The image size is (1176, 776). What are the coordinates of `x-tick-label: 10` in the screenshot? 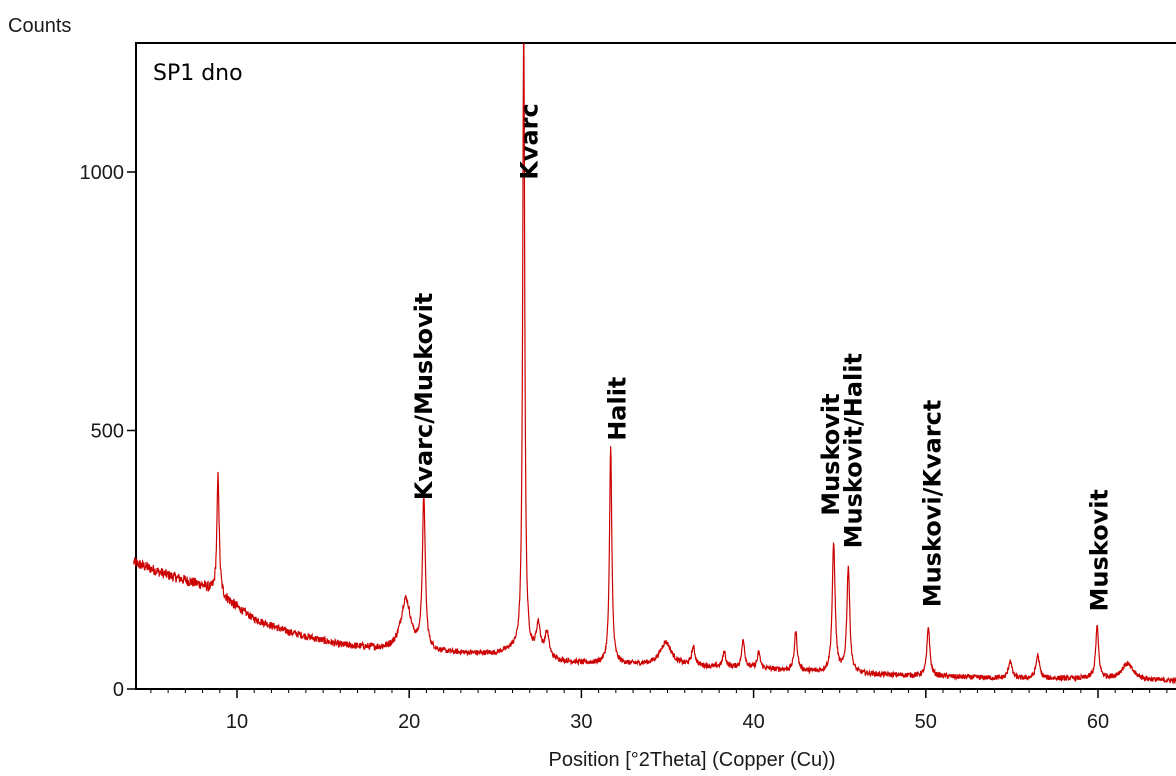 It's located at (237, 722).